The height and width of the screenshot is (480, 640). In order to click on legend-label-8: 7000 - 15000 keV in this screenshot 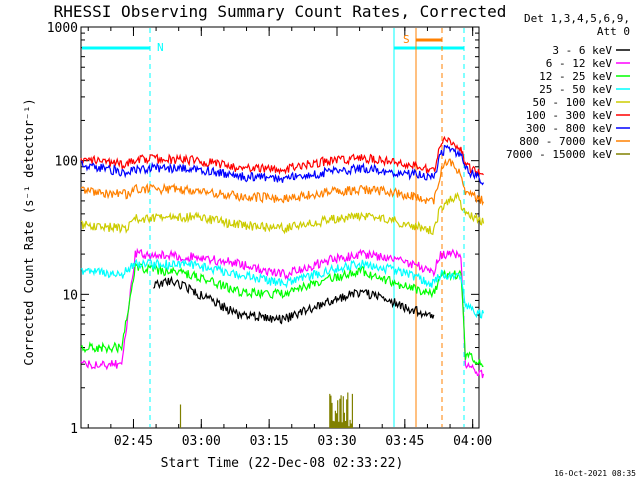, I will do `click(559, 154)`.